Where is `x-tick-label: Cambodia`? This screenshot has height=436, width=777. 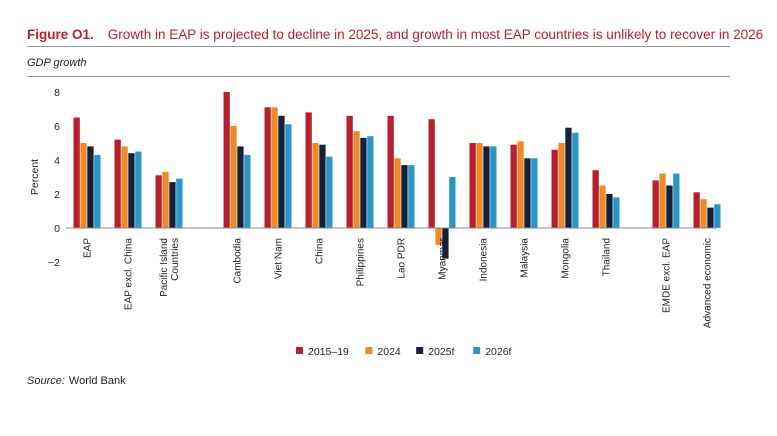
x-tick-label: Cambodia is located at coordinates (238, 261).